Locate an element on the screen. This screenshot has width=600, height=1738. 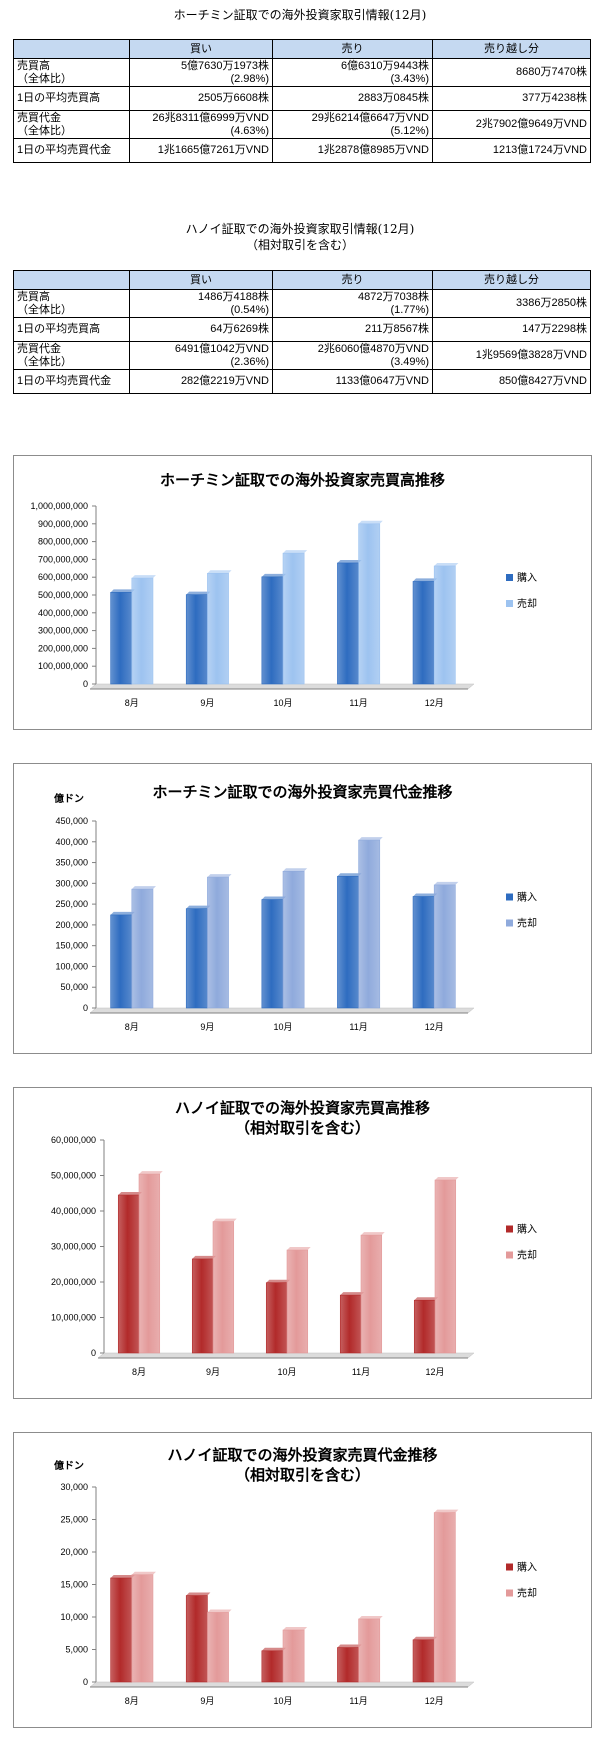
x-tick-label: 9月 is located at coordinates (207, 1027).